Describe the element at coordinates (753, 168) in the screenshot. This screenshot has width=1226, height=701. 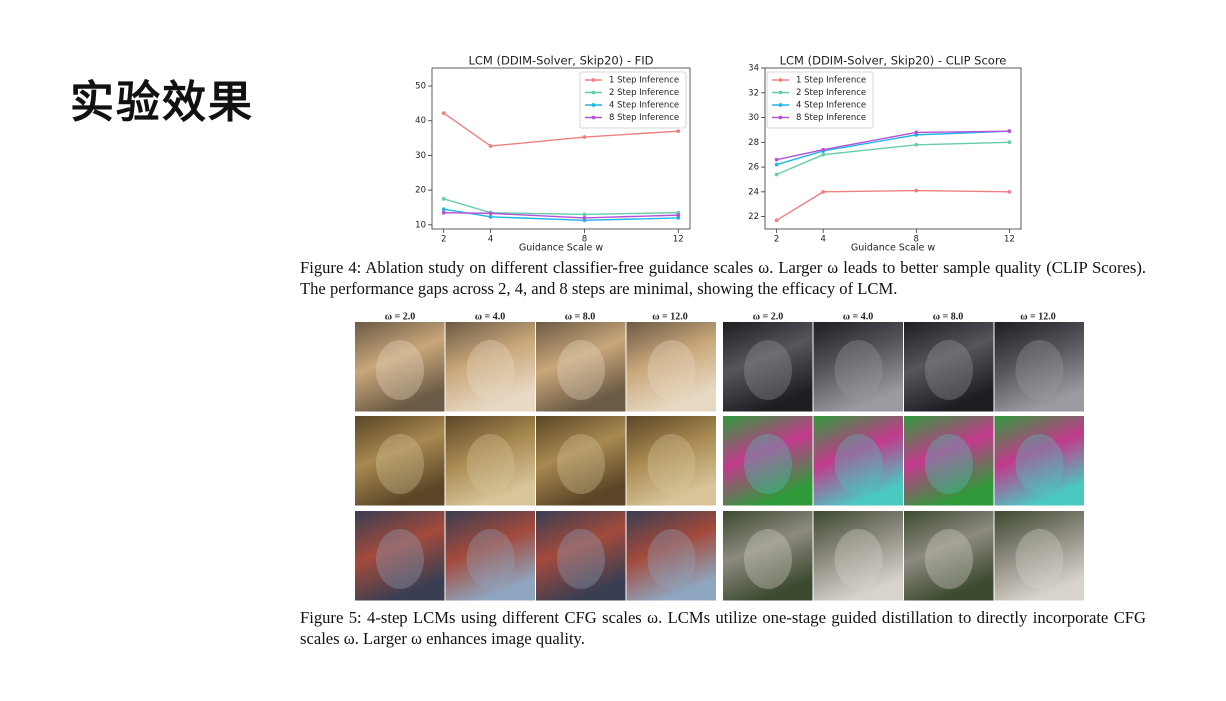
I see `y-tick-label: 26` at that location.